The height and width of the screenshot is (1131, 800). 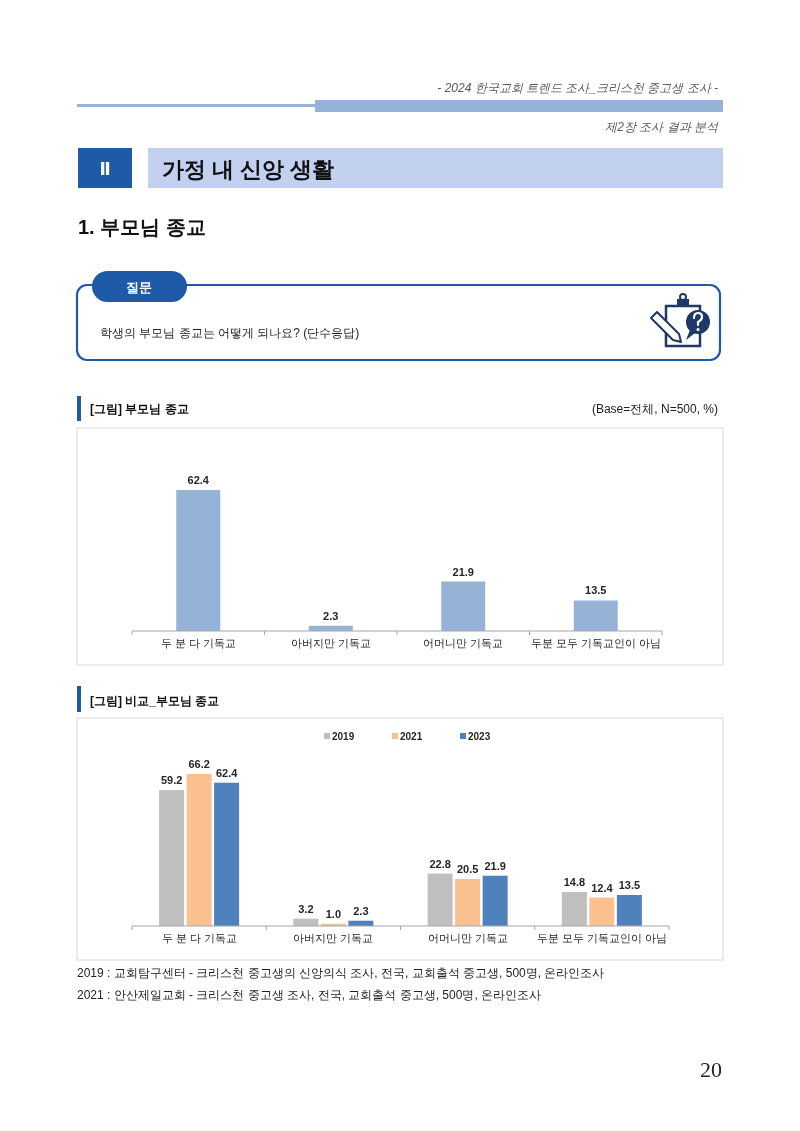 I want to click on text: 20, so click(x=711, y=1069).